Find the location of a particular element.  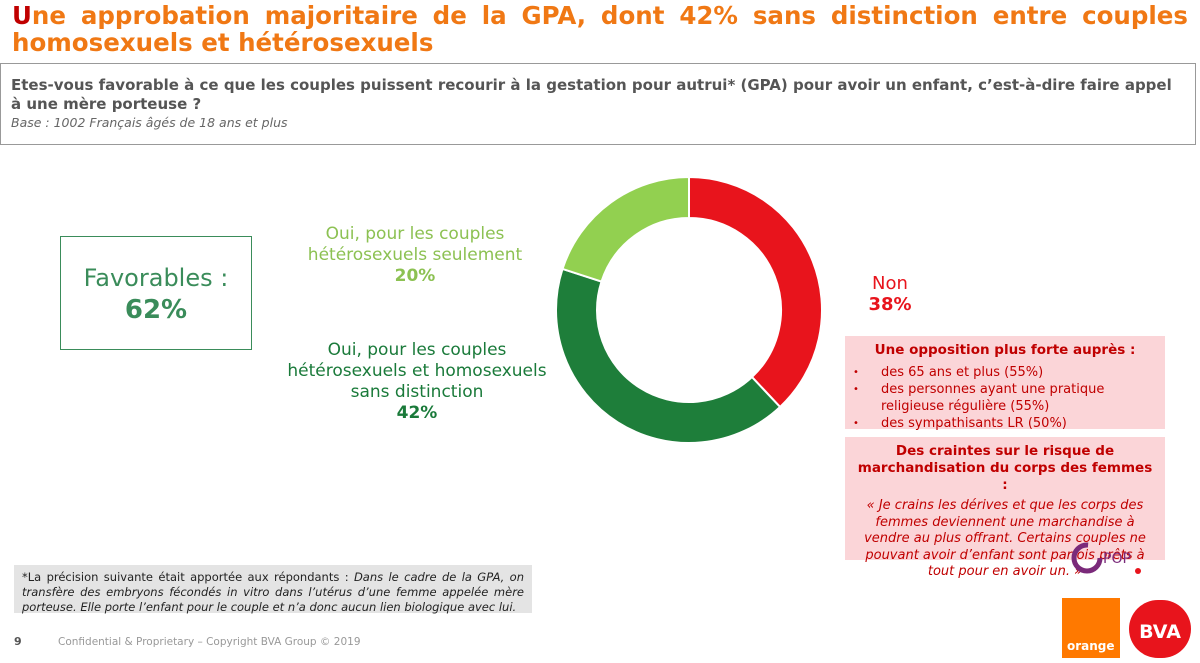

donut-slice-oui-hetero is located at coordinates (625, 229).